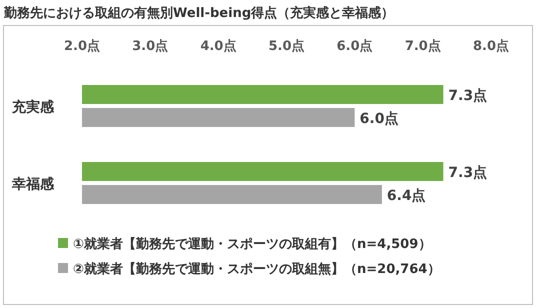 This screenshot has width=536, height=308. What do you see at coordinates (218, 46) in the screenshot?
I see `x-tick-label: 4.0点` at bounding box center [218, 46].